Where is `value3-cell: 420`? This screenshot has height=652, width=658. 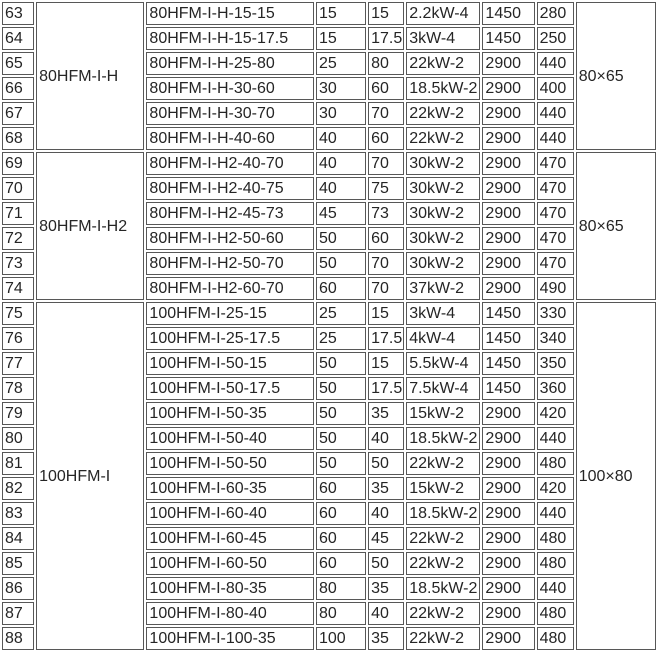
value3-cell: 420 is located at coordinates (555, 488).